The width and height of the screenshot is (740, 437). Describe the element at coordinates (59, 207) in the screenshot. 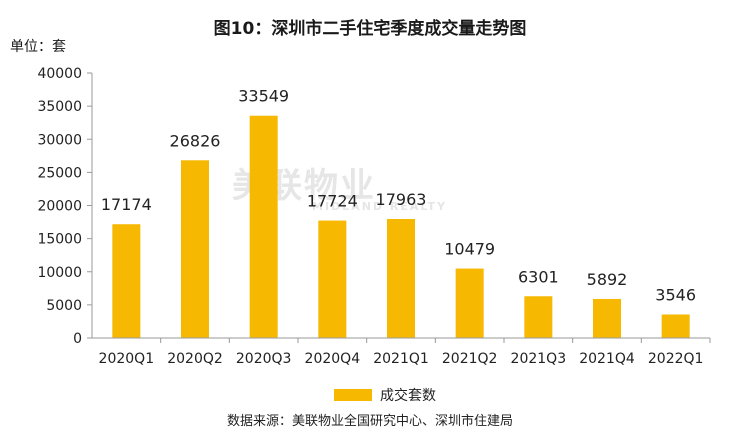

I see `y-tick-label: 20000` at that location.